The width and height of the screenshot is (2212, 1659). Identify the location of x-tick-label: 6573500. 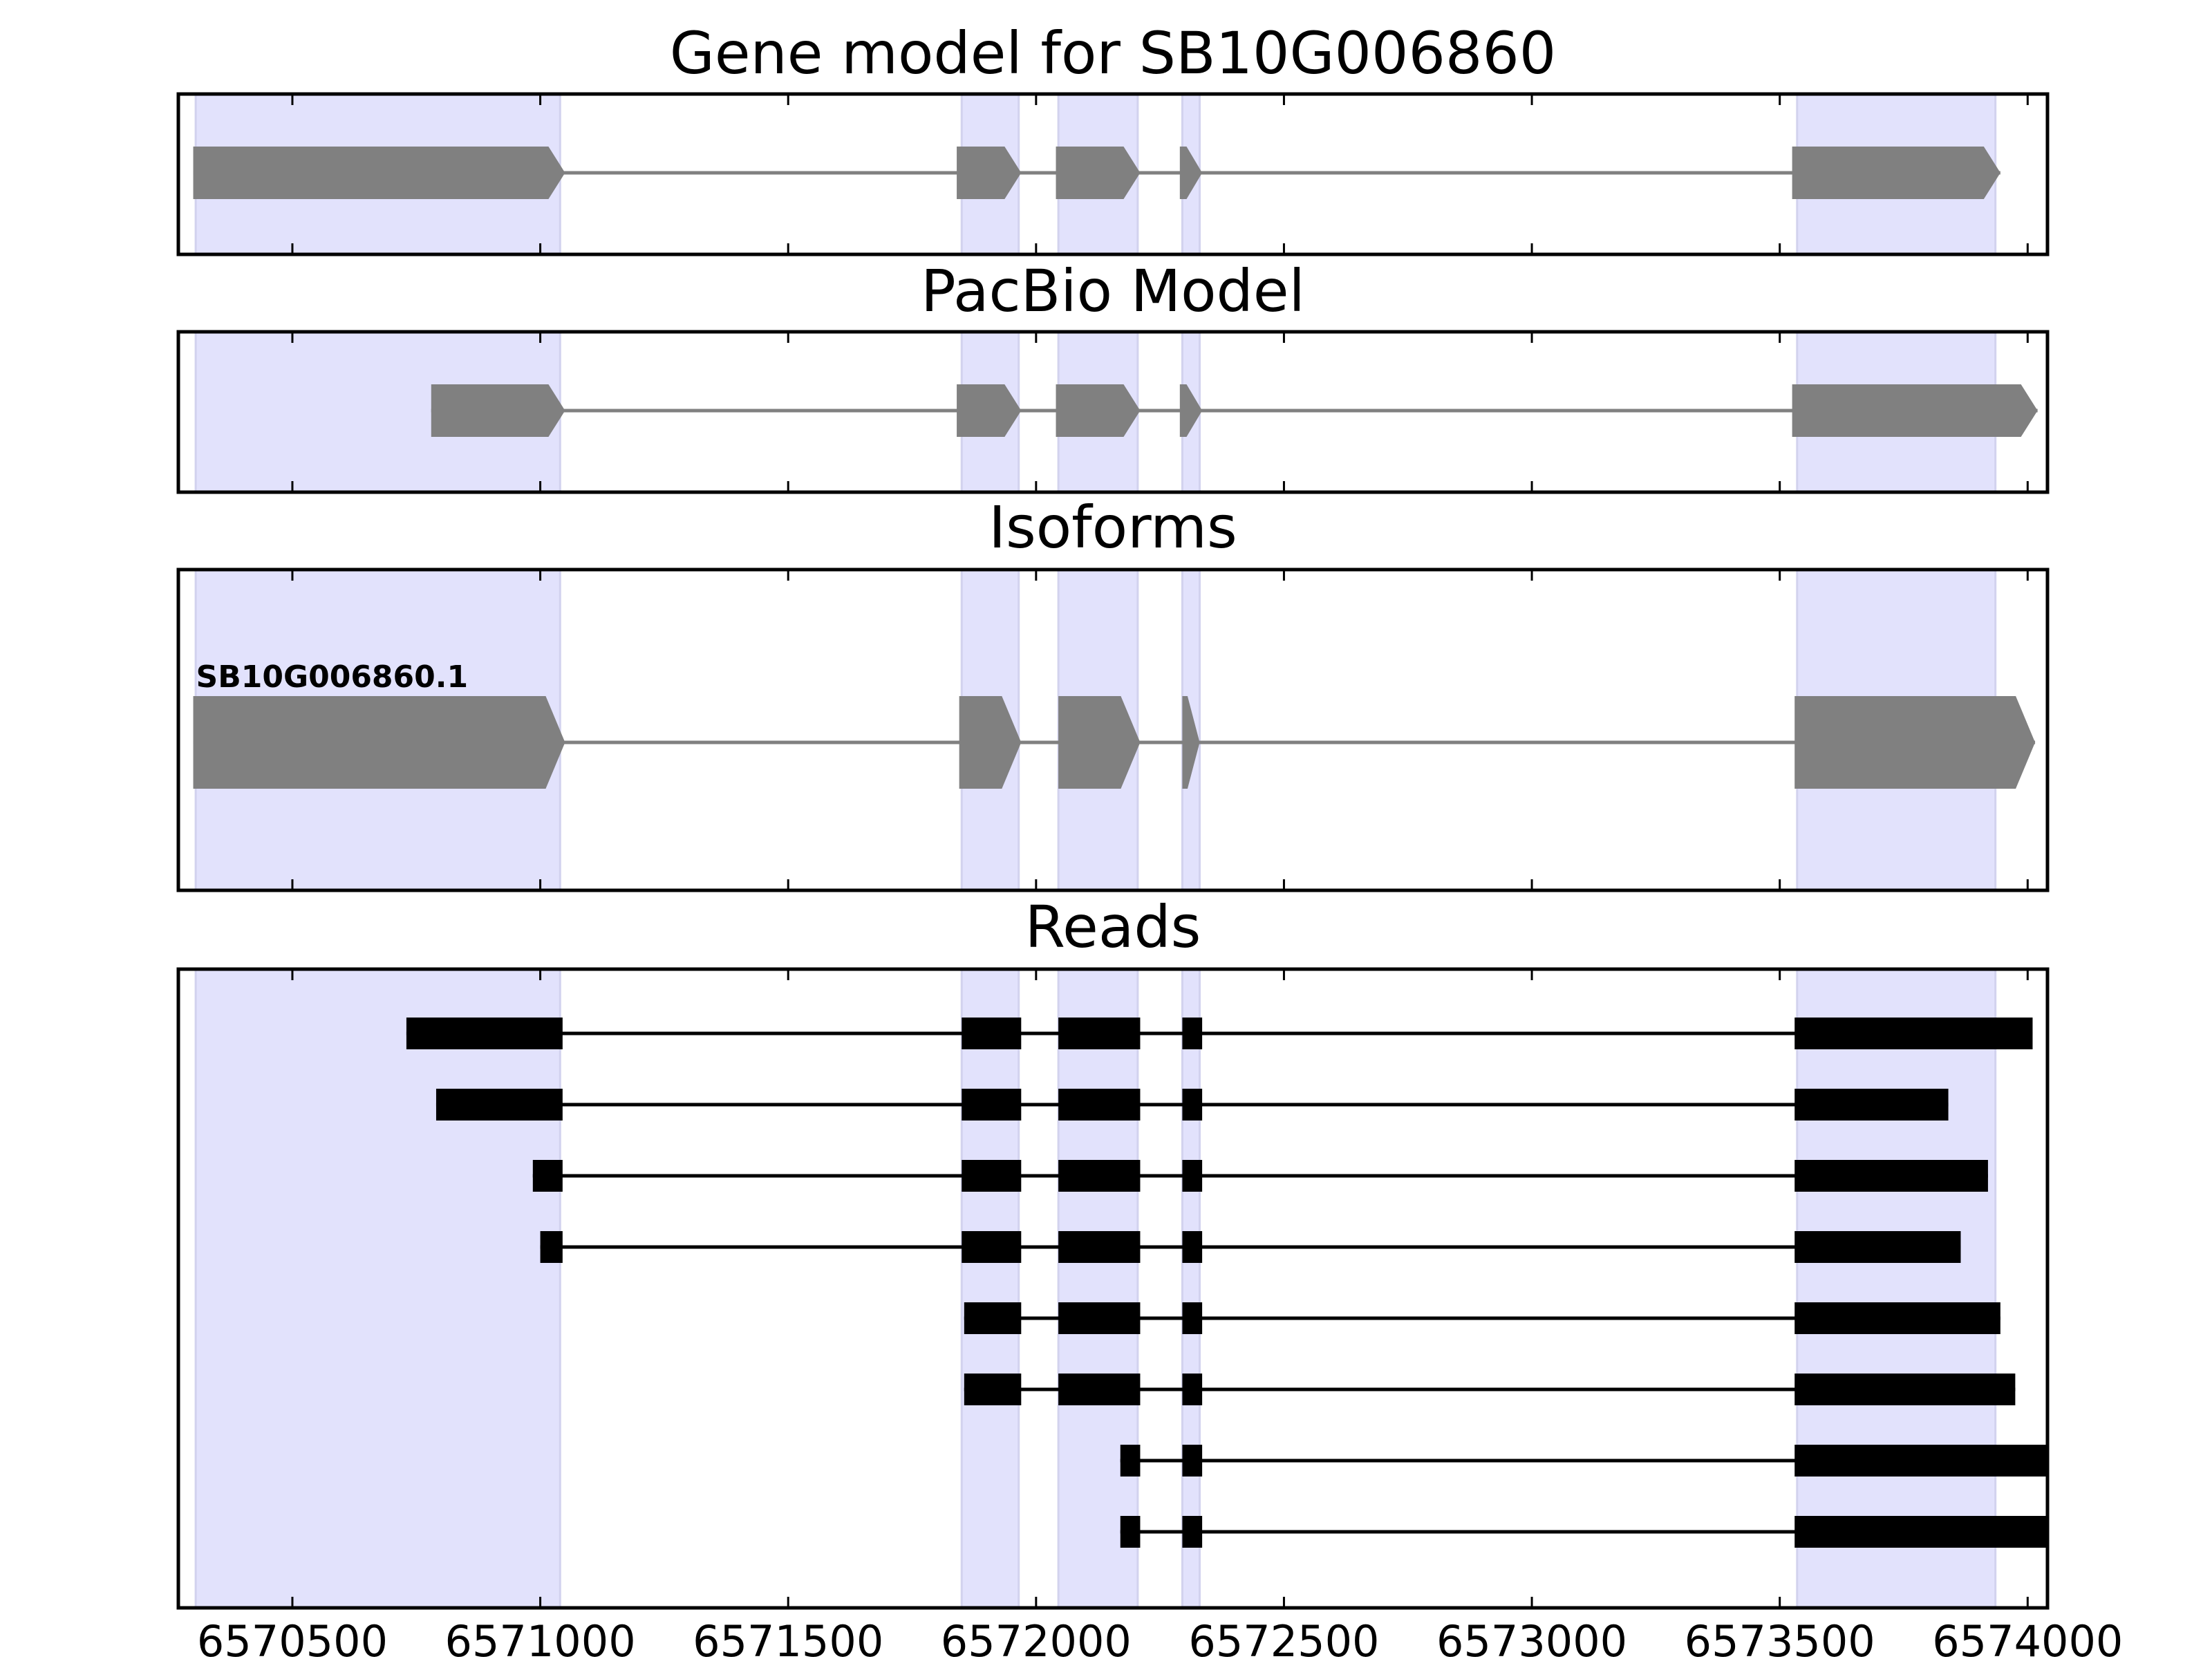
(1780, 1638).